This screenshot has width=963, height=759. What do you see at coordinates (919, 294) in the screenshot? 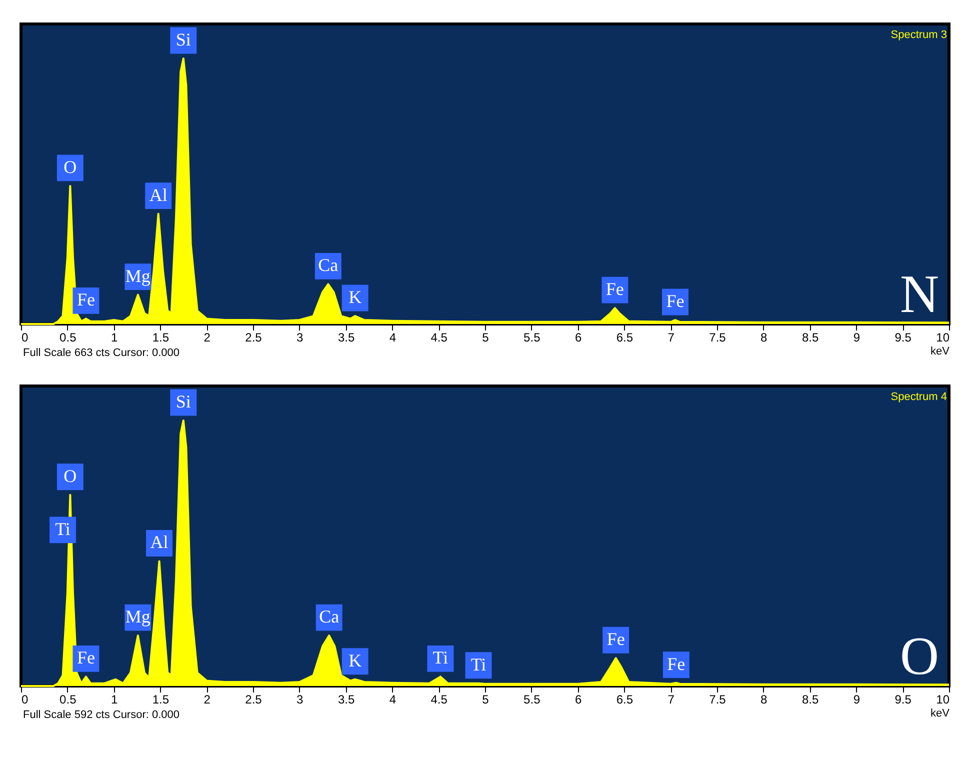
I see `text: N` at bounding box center [919, 294].